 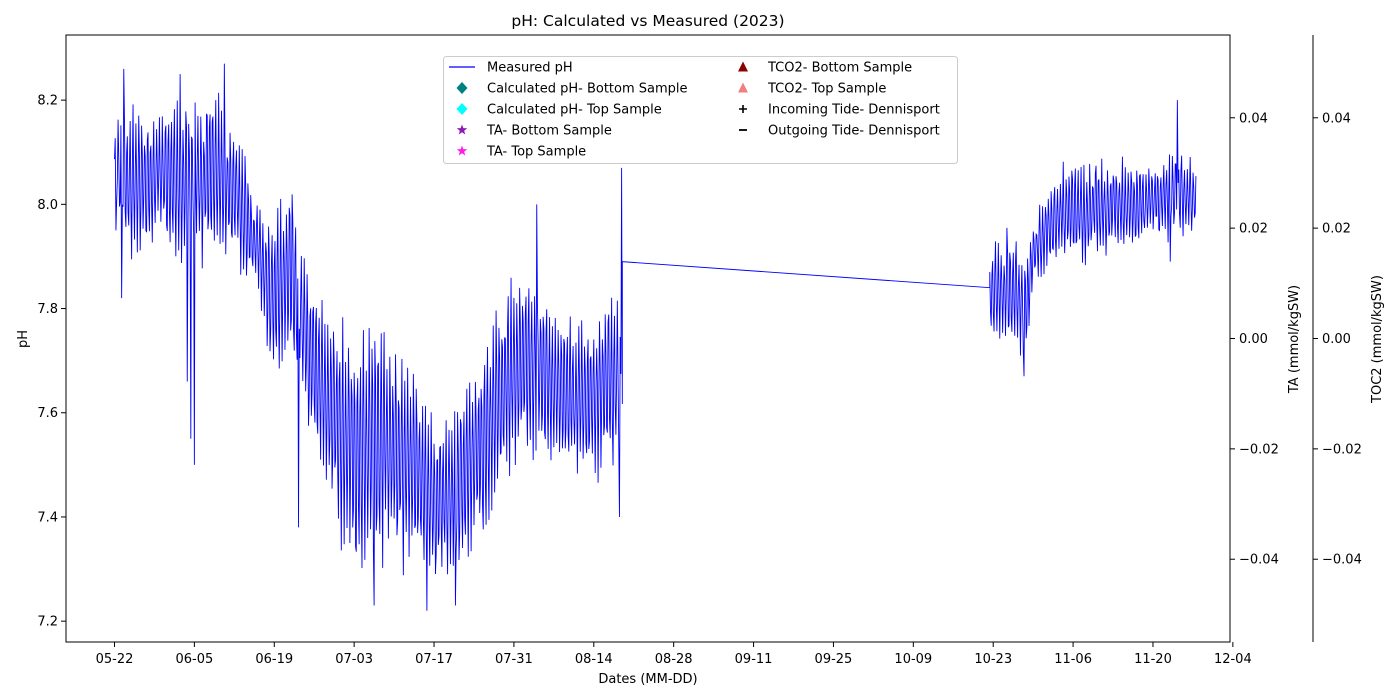 I want to click on legend-entry: Outgoing Tide- Dennisport, so click(x=839, y=131).